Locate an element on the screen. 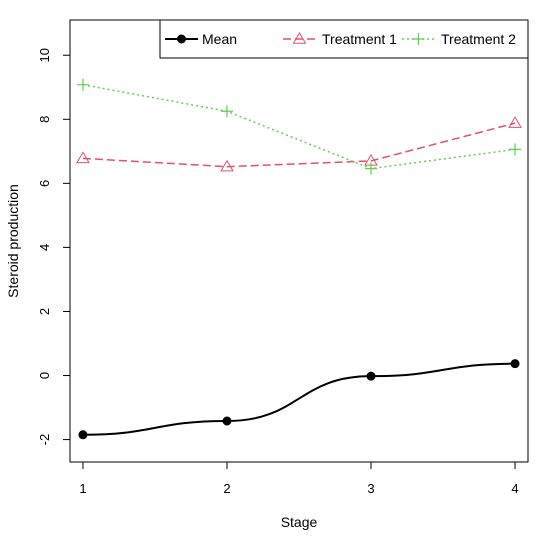  legend: Mean Treatment 1 Treatment 2 is located at coordinates (344, 39).